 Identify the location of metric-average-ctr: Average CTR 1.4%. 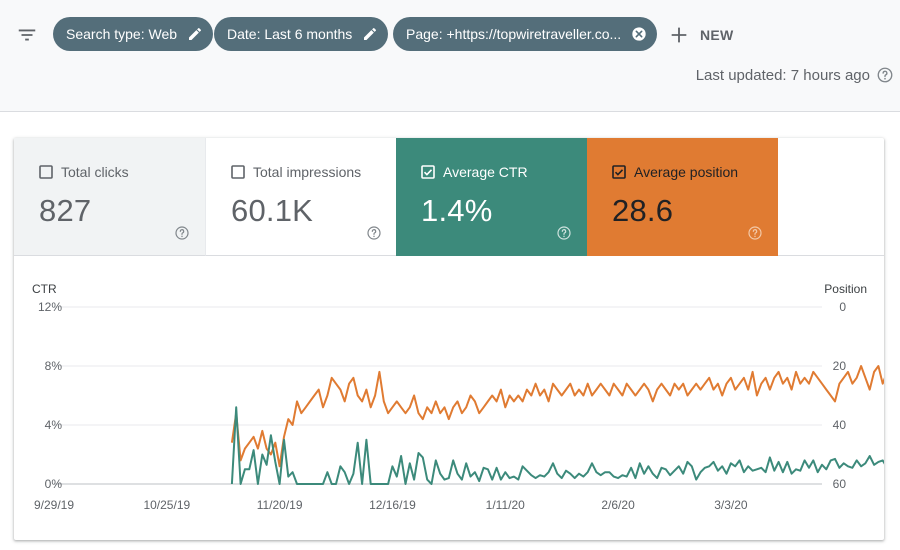
(491, 197).